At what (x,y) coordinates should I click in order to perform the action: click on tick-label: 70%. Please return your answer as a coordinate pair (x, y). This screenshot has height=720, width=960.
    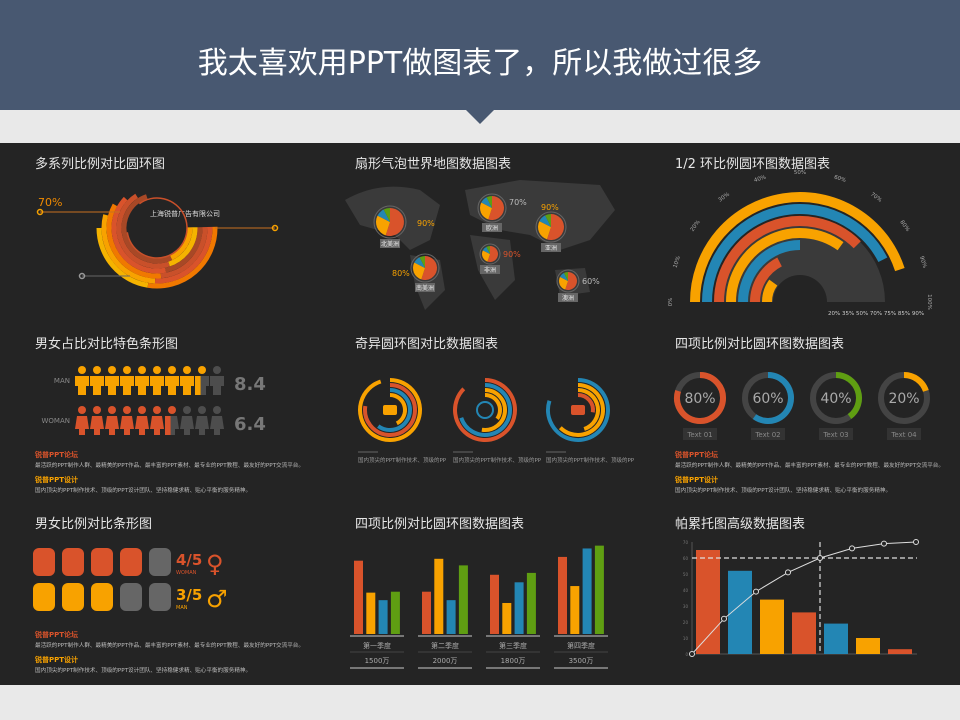
    Looking at the image, I should click on (875, 198).